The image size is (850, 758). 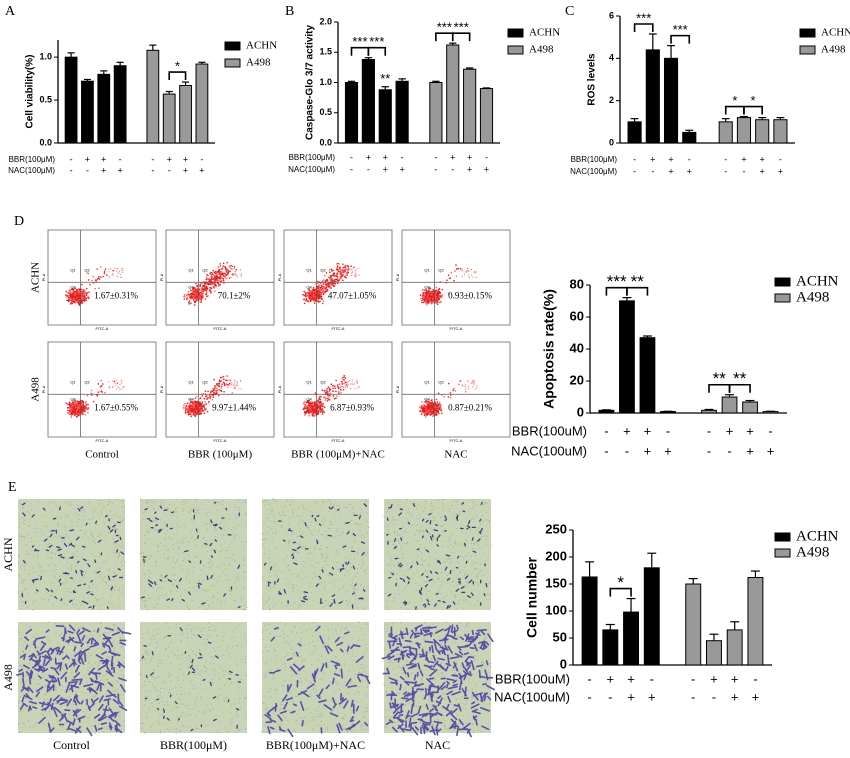 I want to click on significance-label: *, so click(x=177, y=65).